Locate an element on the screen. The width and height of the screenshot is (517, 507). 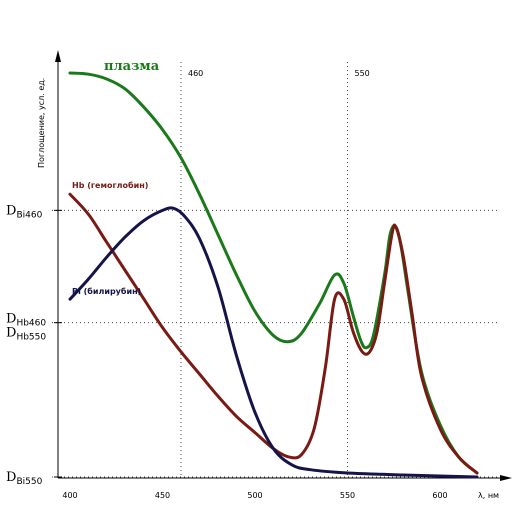
y-marker-label-bi550: DBi550 is located at coordinates (24, 478).